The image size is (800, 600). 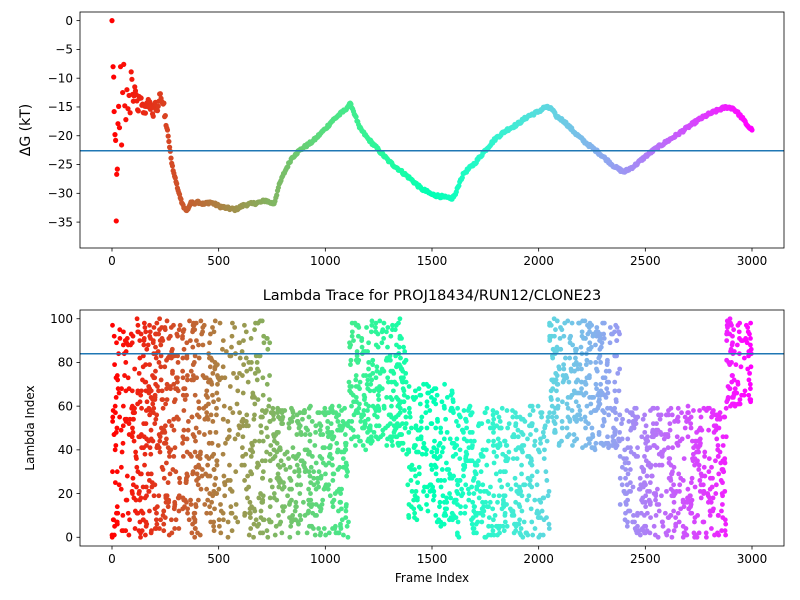 What do you see at coordinates (432, 261) in the screenshot?
I see `x-tick-label: 1500` at bounding box center [432, 261].